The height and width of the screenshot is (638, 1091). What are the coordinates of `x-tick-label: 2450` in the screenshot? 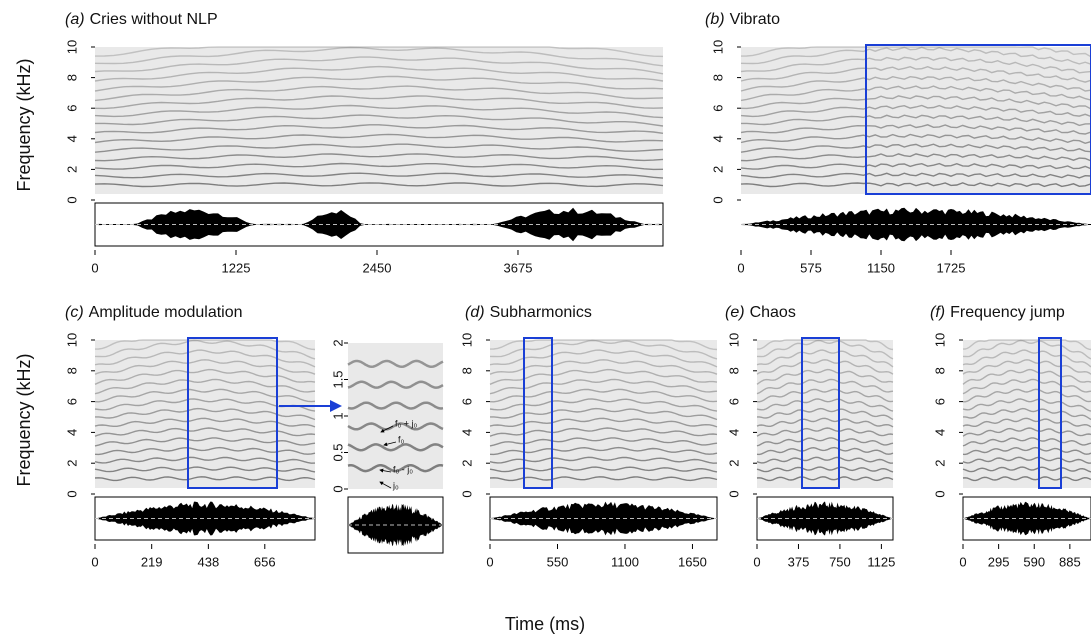 It's located at (377, 267).